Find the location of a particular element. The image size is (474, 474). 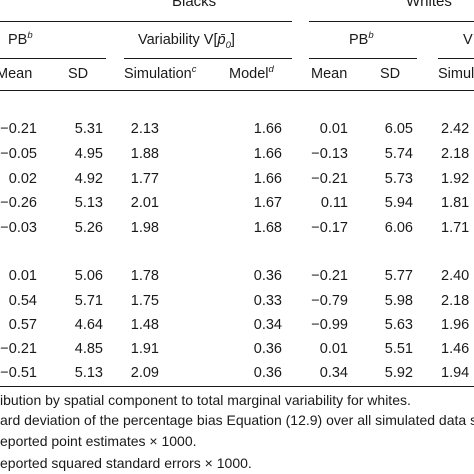

cell-sd-blacks: 5.06 is located at coordinates (88, 276).